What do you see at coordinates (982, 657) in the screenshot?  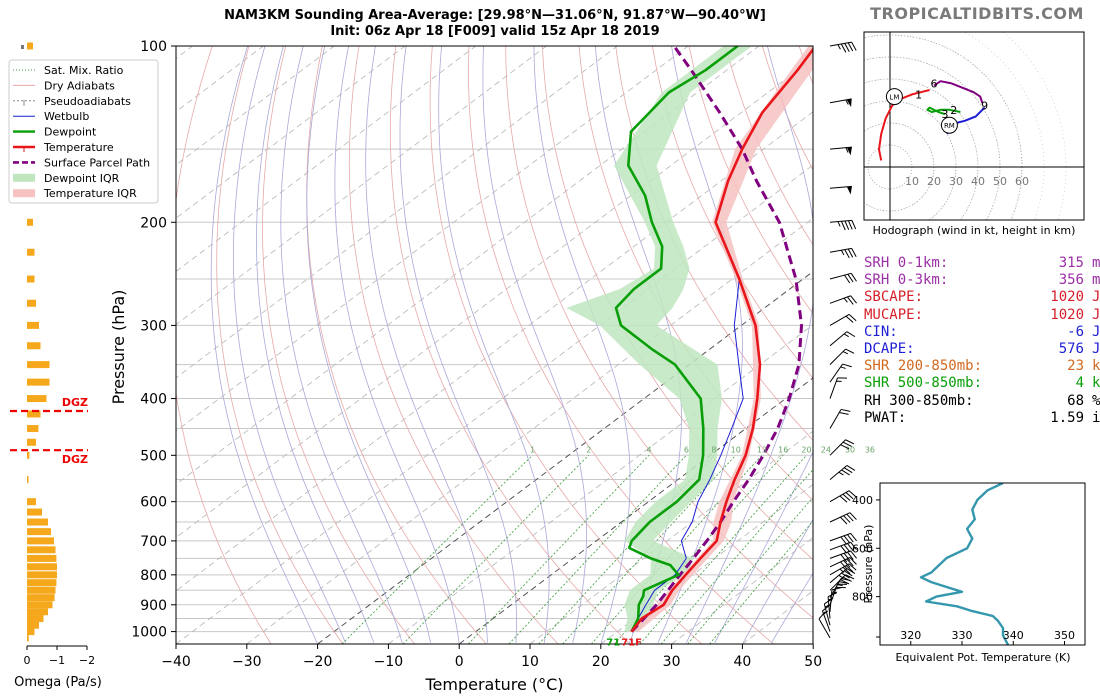 I see `theta-e-x-axis-label: Equivalent Pot. Temperature (K)` at bounding box center [982, 657].